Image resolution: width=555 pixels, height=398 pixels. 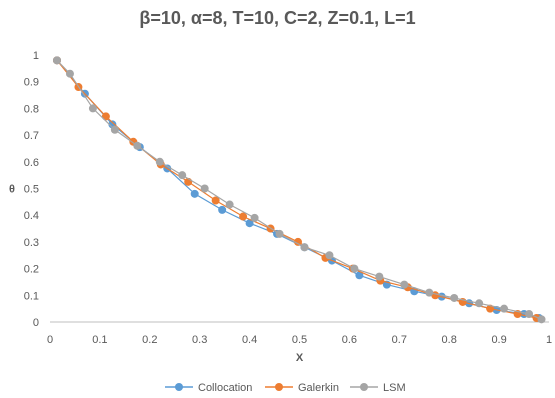 What do you see at coordinates (31, 243) in the screenshot?
I see `y-tick-label: 0.3` at bounding box center [31, 243].